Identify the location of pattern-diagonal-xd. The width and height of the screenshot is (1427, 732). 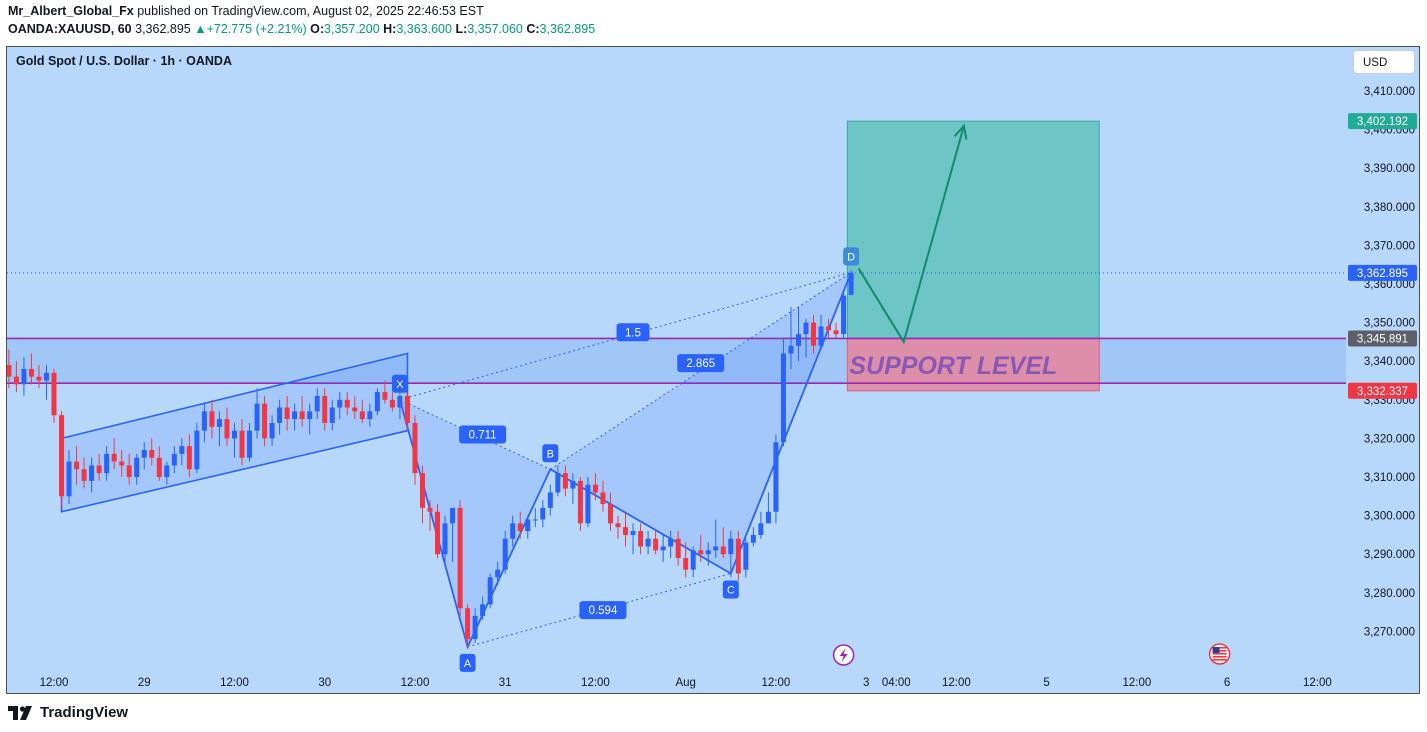
(625, 336).